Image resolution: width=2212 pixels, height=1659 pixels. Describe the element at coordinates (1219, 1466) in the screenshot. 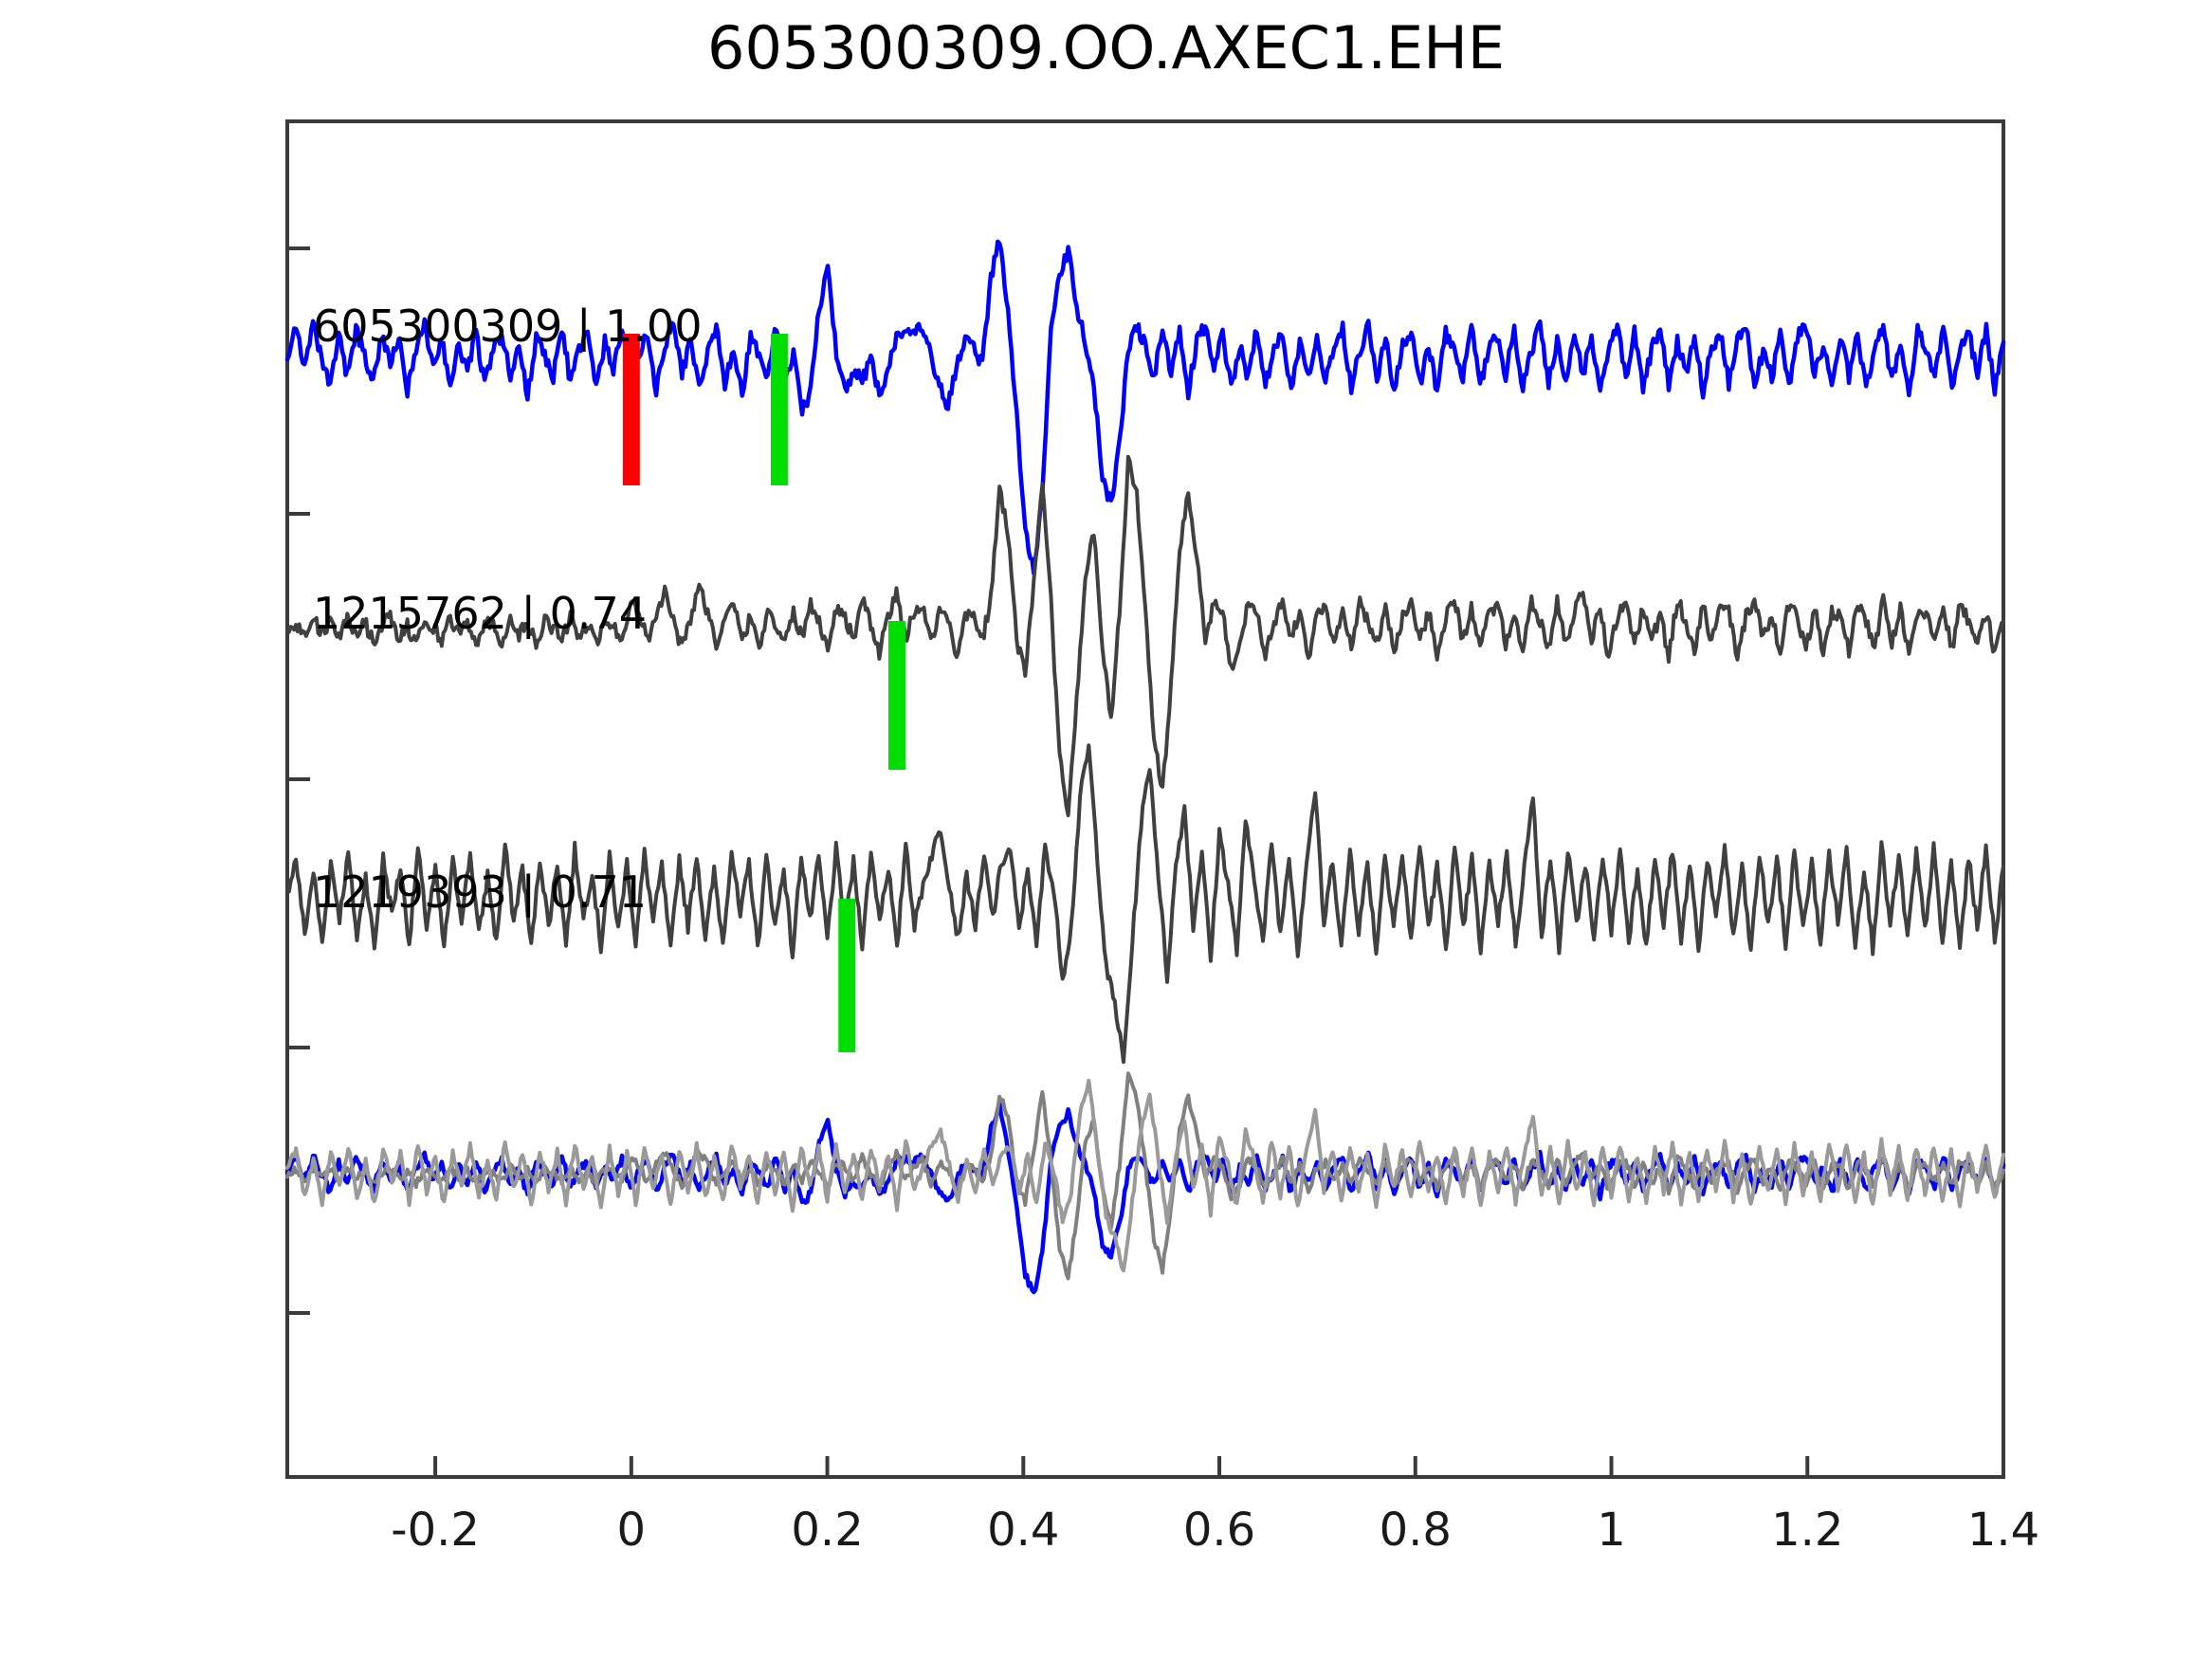

I see `x-axis-ticks` at that location.